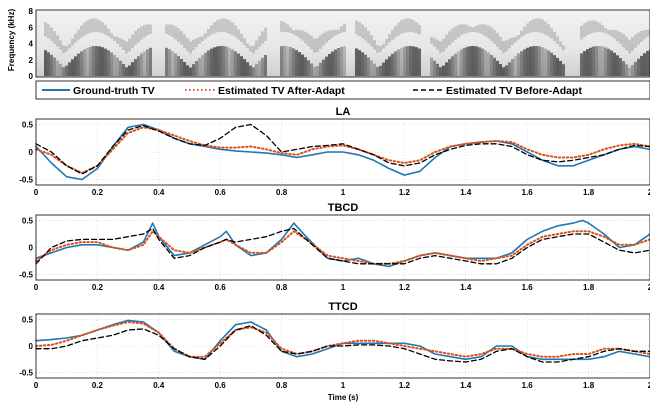 Image resolution: width=650 pixels, height=405 pixels. I want to click on ytick-label: 0.5, so click(28, 125).